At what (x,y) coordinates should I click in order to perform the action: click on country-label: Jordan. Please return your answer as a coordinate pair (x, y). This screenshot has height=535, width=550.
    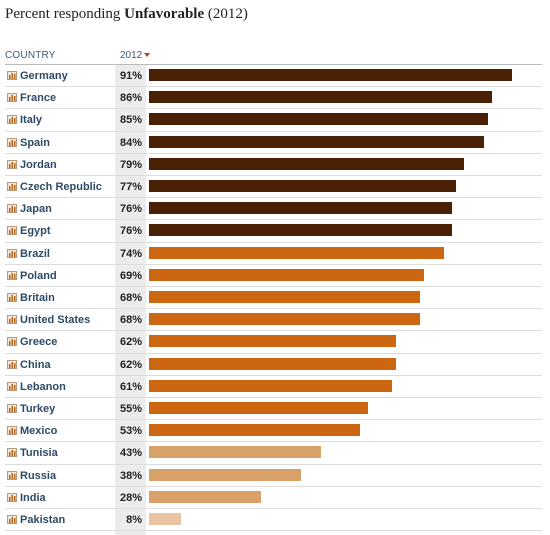
    Looking at the image, I should click on (38, 164).